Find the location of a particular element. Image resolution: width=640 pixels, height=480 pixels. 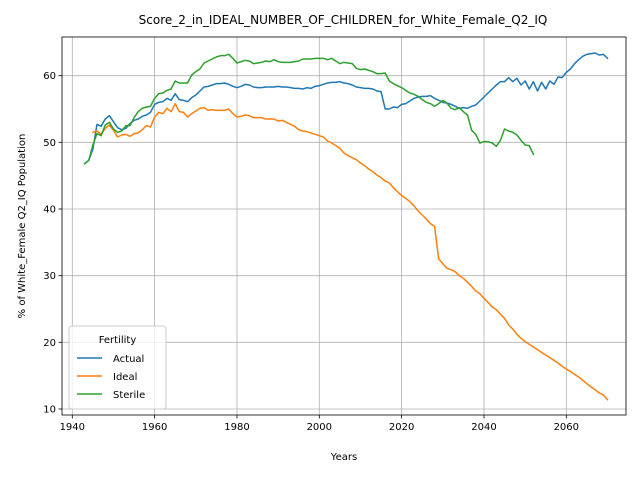

legend: Fertility Actual Ideal Sterile is located at coordinates (117, 367).